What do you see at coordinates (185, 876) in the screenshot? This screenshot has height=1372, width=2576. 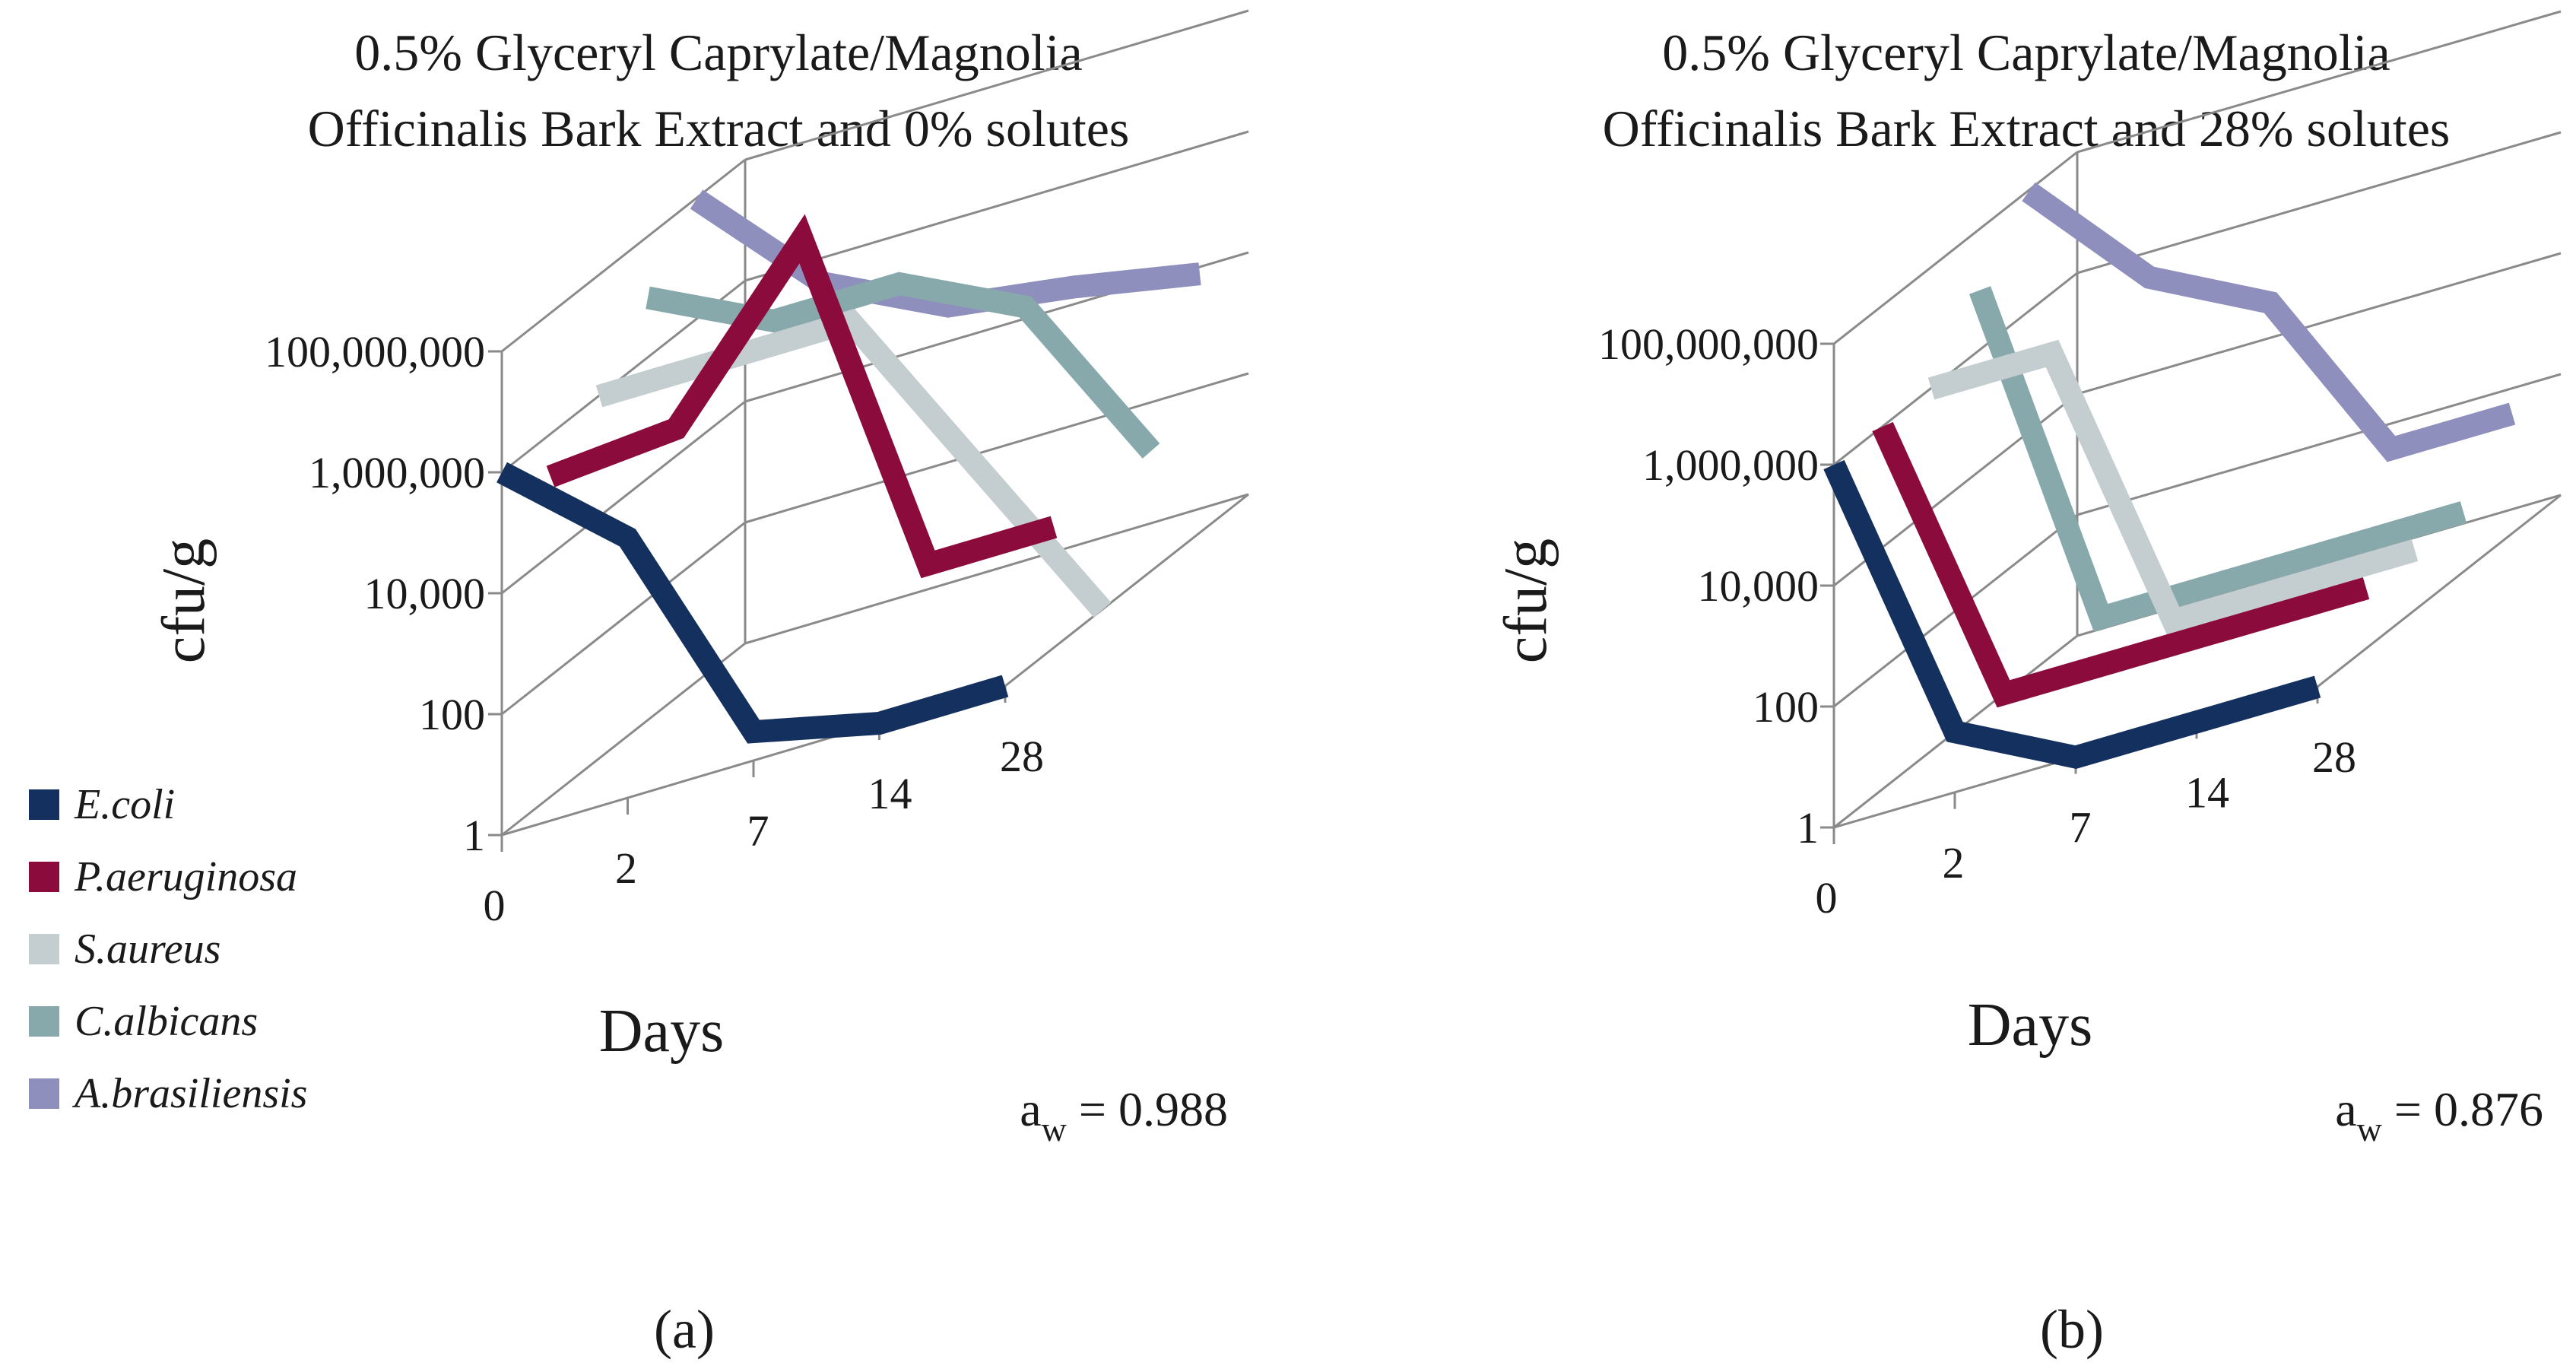 I see `legend-label: P.aeruginosa` at bounding box center [185, 876].